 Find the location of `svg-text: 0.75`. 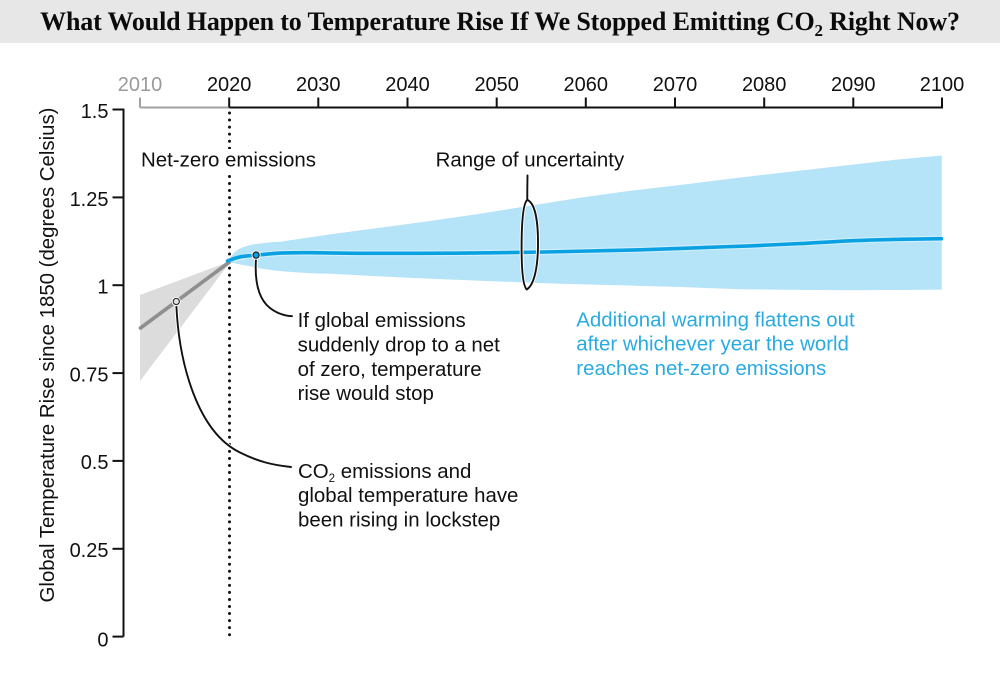

svg-text: 0.75 is located at coordinates (89, 375).